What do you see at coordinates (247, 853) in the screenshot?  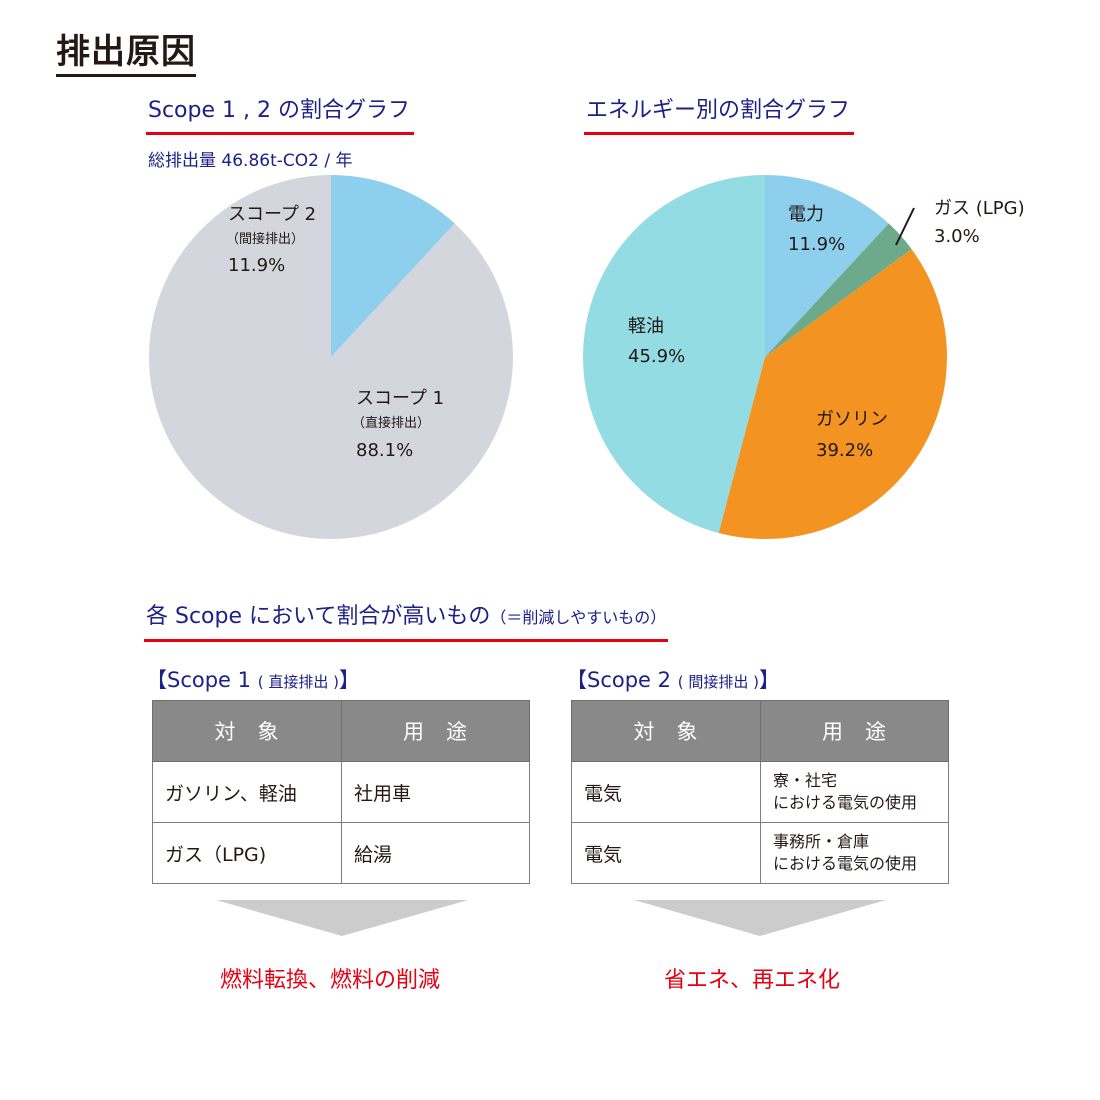 I see `target-cell: ガス（LPG)` at bounding box center [247, 853].